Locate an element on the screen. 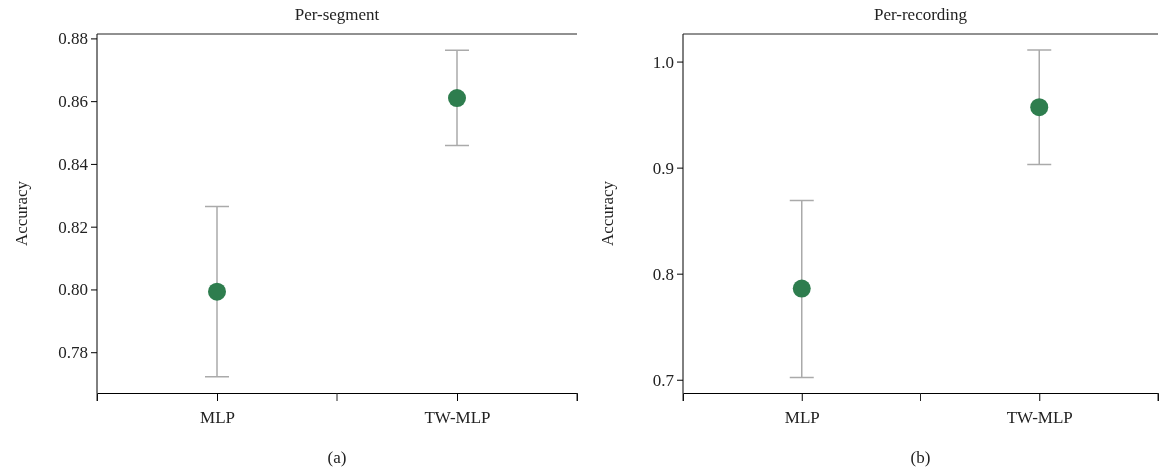 Image resolution: width=1159 pixels, height=473 pixels. y-tick-label: 0.80 is located at coordinates (73, 290).